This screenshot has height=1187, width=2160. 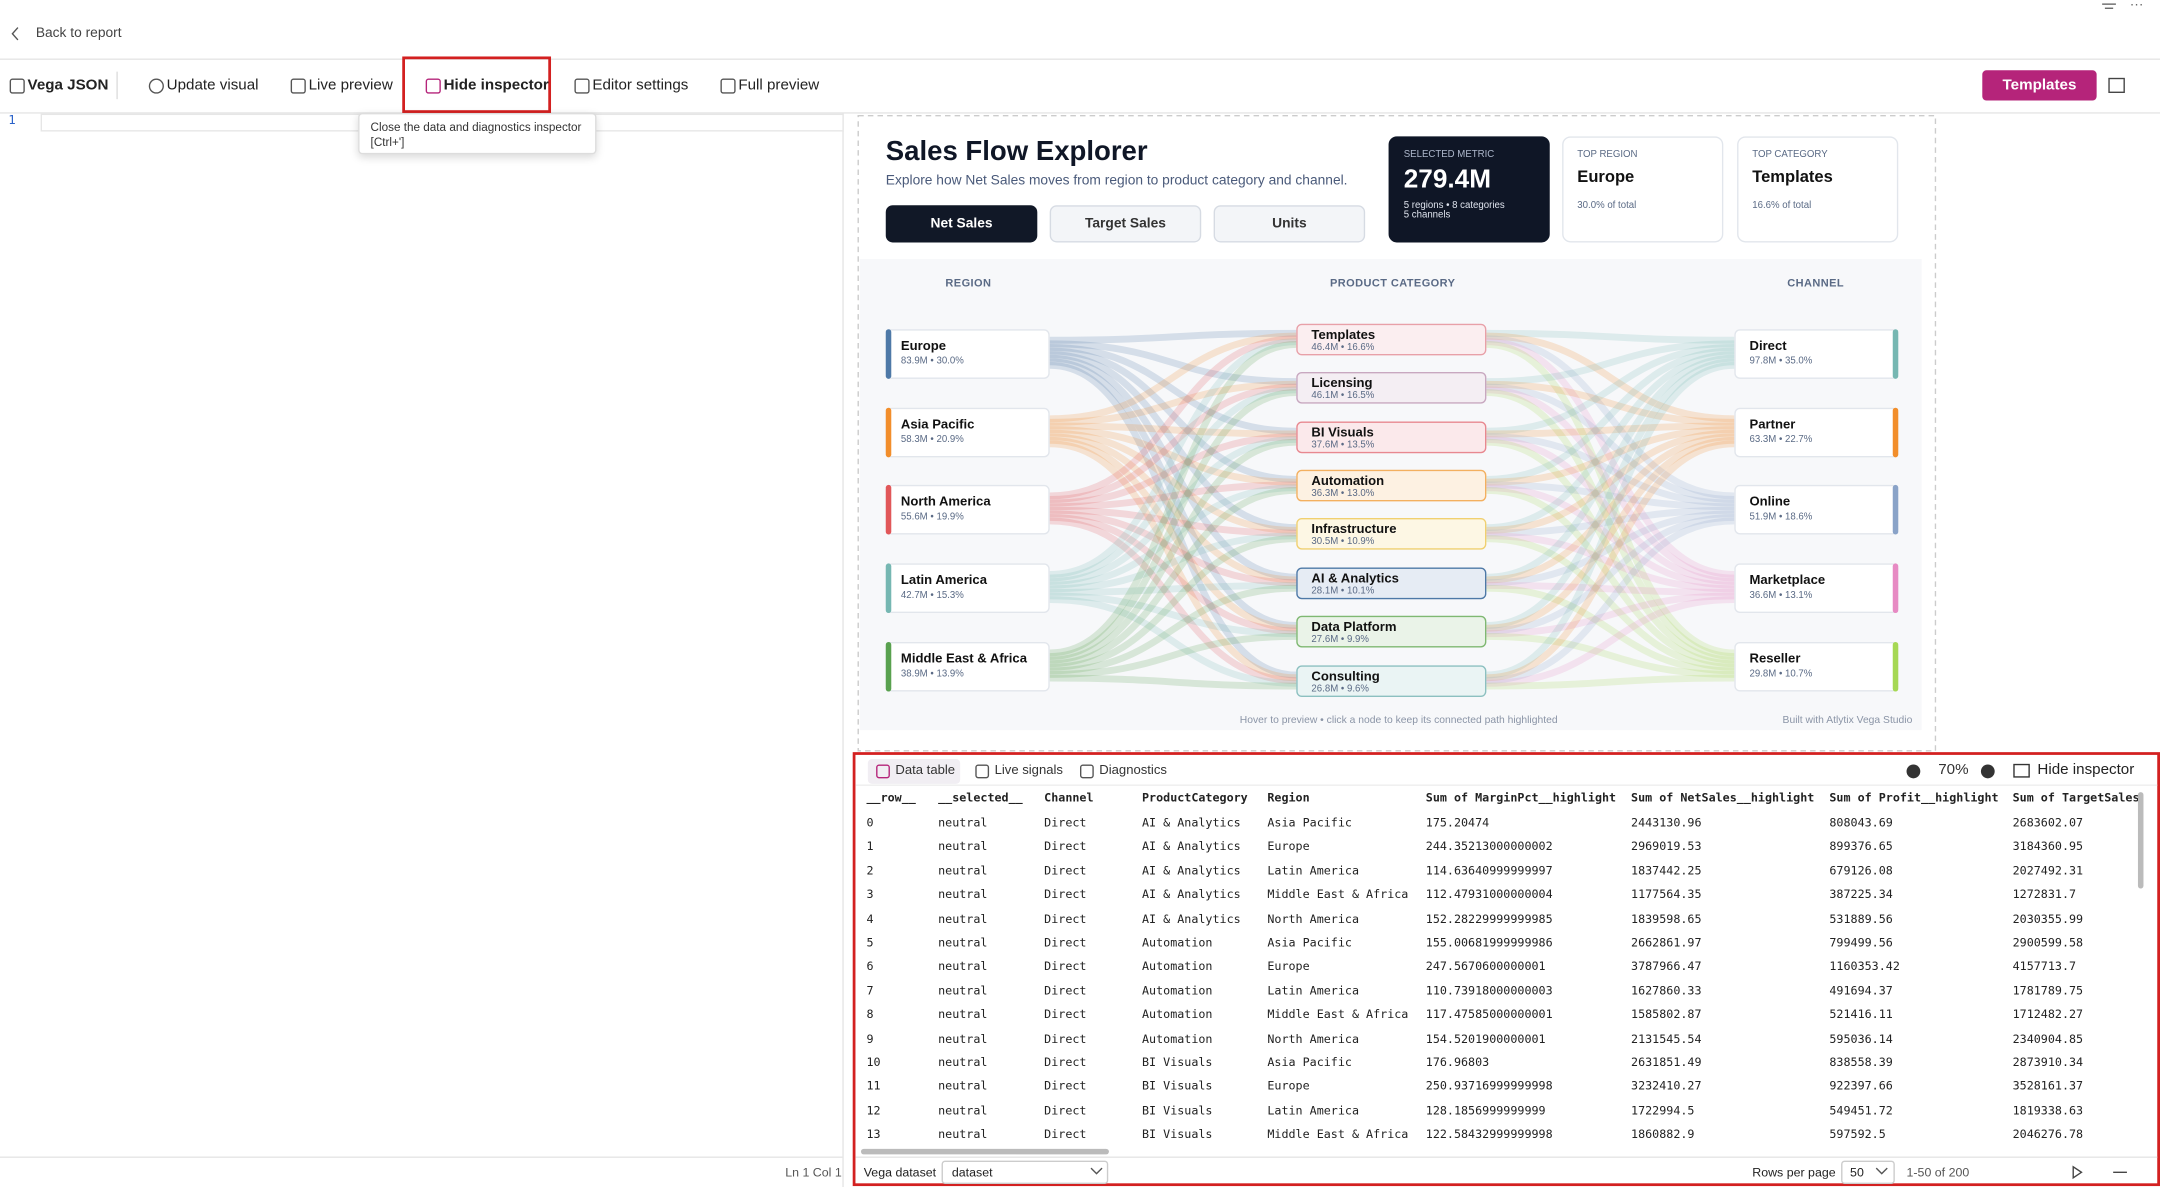 I want to click on categories-node: Data Platform 27.6M • 9.9%, so click(x=1391, y=631).